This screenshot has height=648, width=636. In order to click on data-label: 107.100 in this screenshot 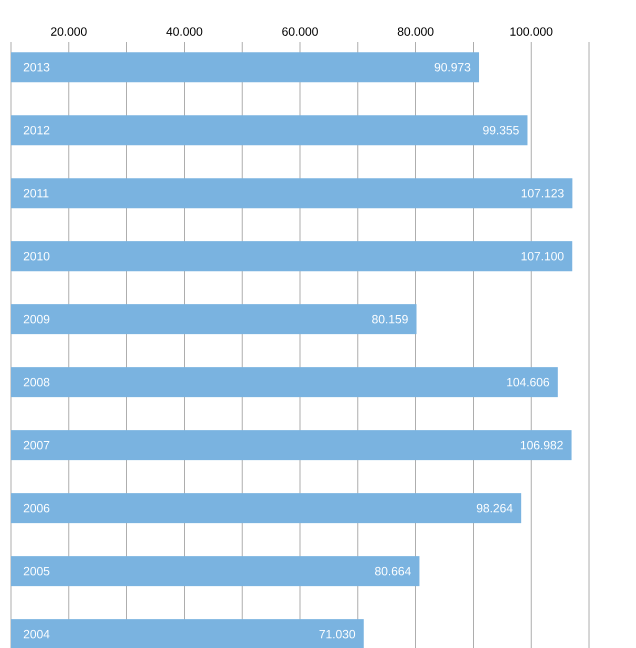, I will do `click(543, 256)`.